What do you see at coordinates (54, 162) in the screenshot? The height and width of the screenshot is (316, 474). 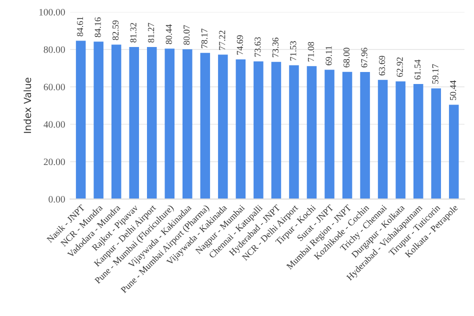 I see `y-tick-label: 20.00` at bounding box center [54, 162].